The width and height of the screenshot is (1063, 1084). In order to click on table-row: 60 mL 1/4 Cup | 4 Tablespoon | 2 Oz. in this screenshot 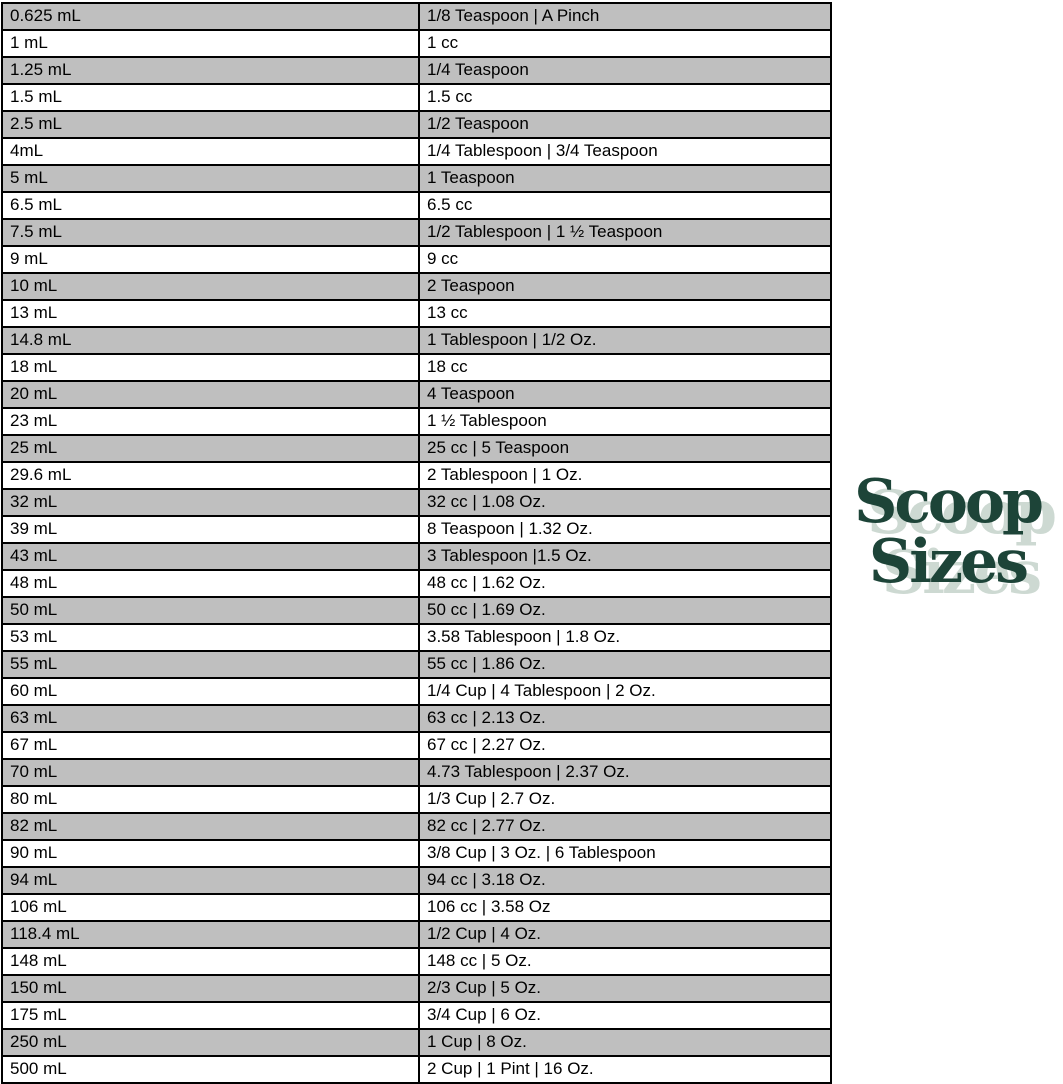, I will do `click(416, 692)`.